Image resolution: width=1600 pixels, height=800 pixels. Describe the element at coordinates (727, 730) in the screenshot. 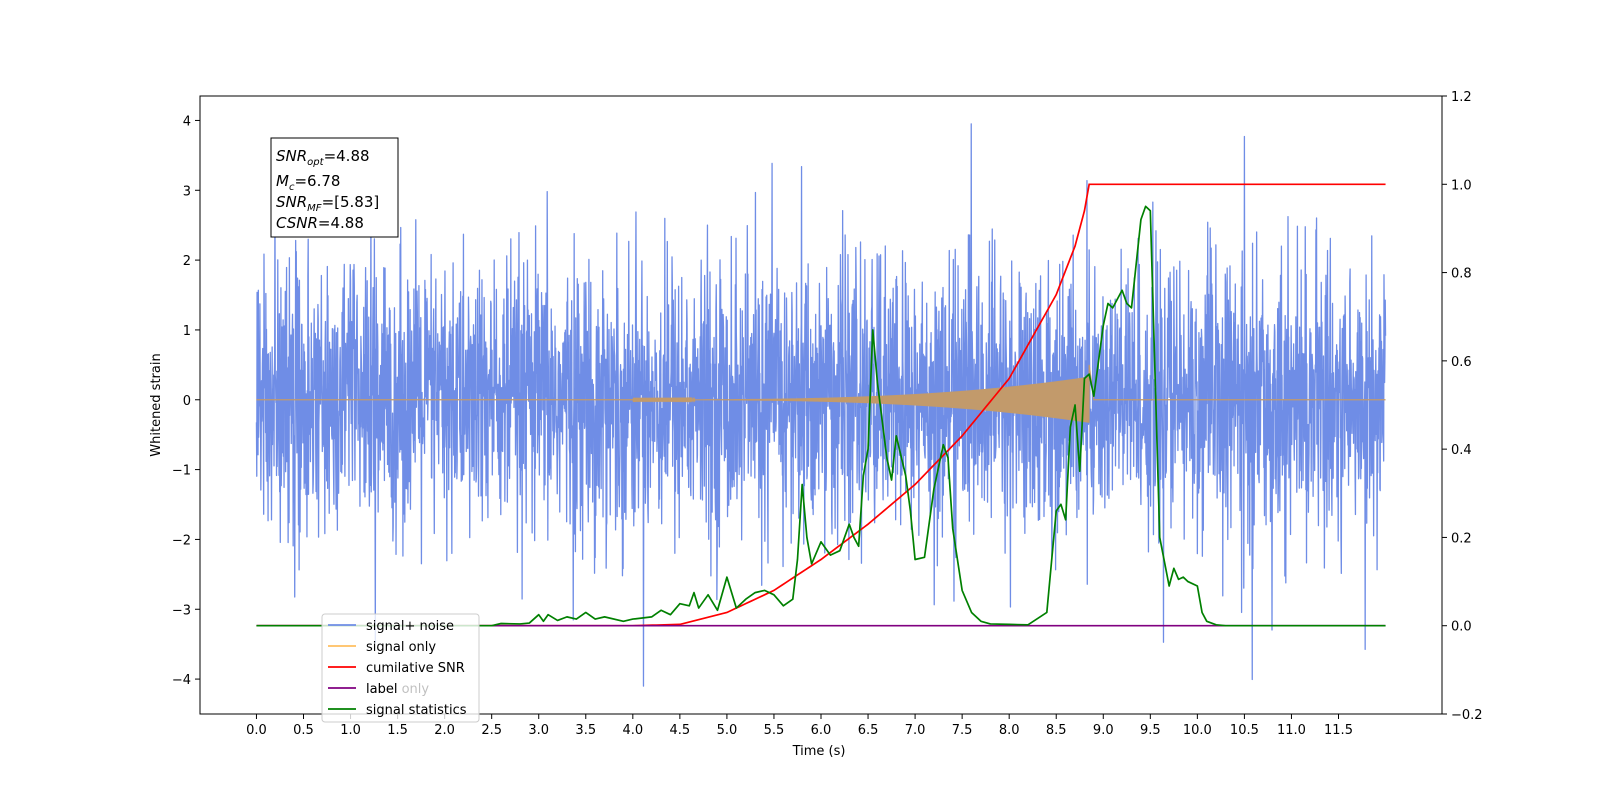

I see `x-tick-label: 5.0` at that location.